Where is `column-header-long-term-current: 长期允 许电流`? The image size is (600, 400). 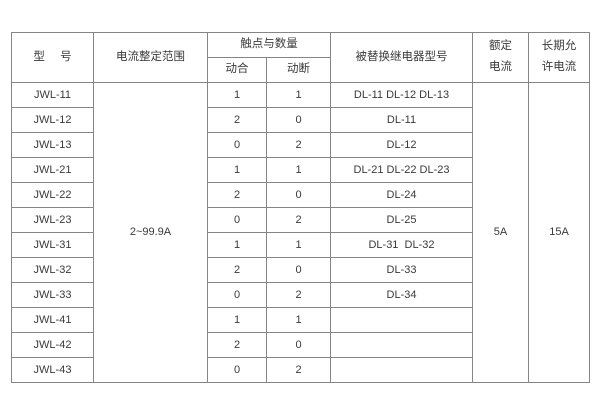 column-header-long-term-current: 长期允 许电流 is located at coordinates (559, 57).